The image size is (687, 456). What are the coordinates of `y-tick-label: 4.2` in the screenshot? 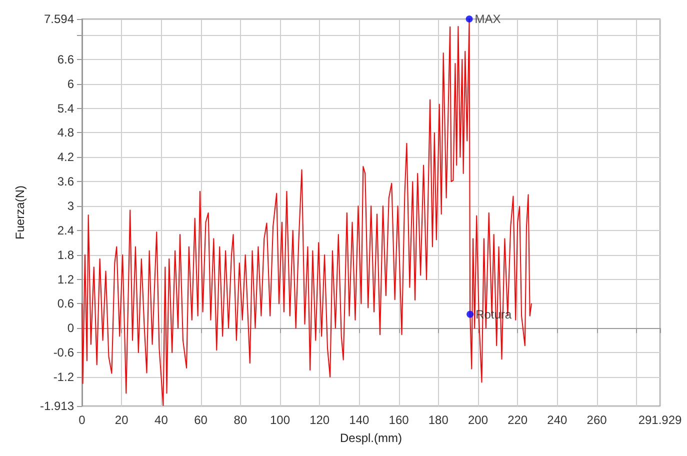 It's located at (65, 157).